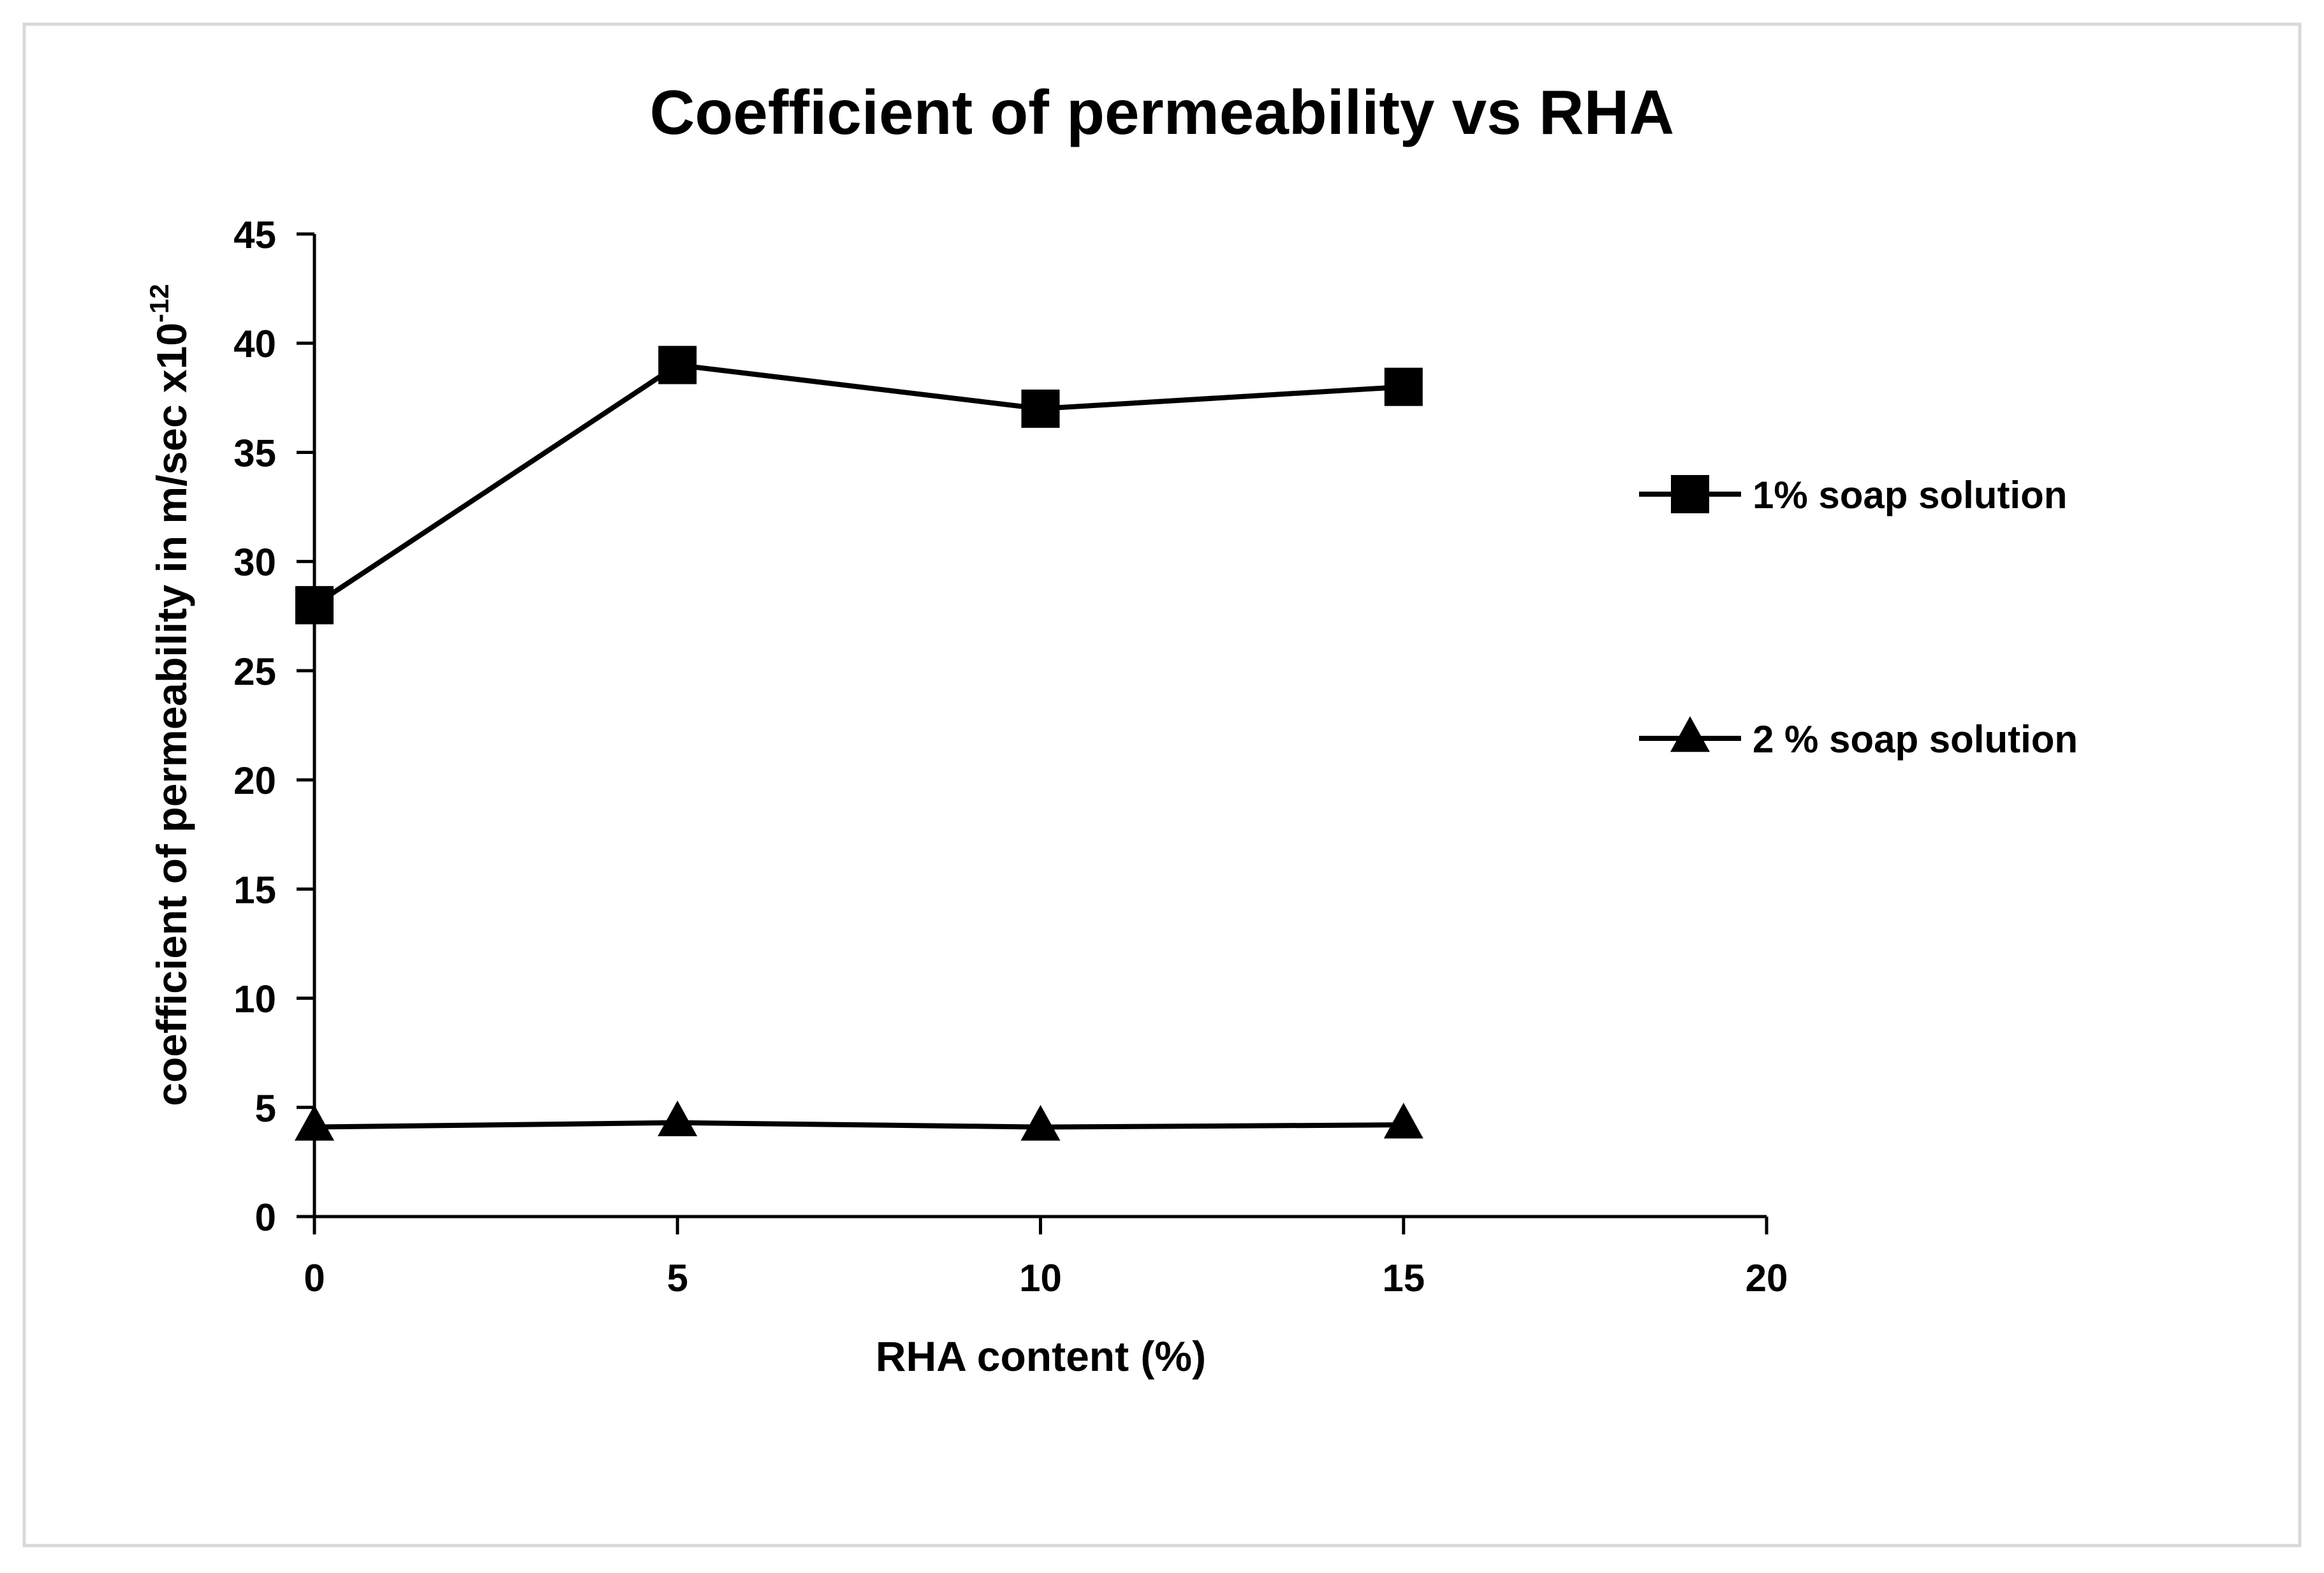 The width and height of the screenshot is (2324, 1573). Describe the element at coordinates (254, 235) in the screenshot. I see `y-tick-label: 45` at that location.